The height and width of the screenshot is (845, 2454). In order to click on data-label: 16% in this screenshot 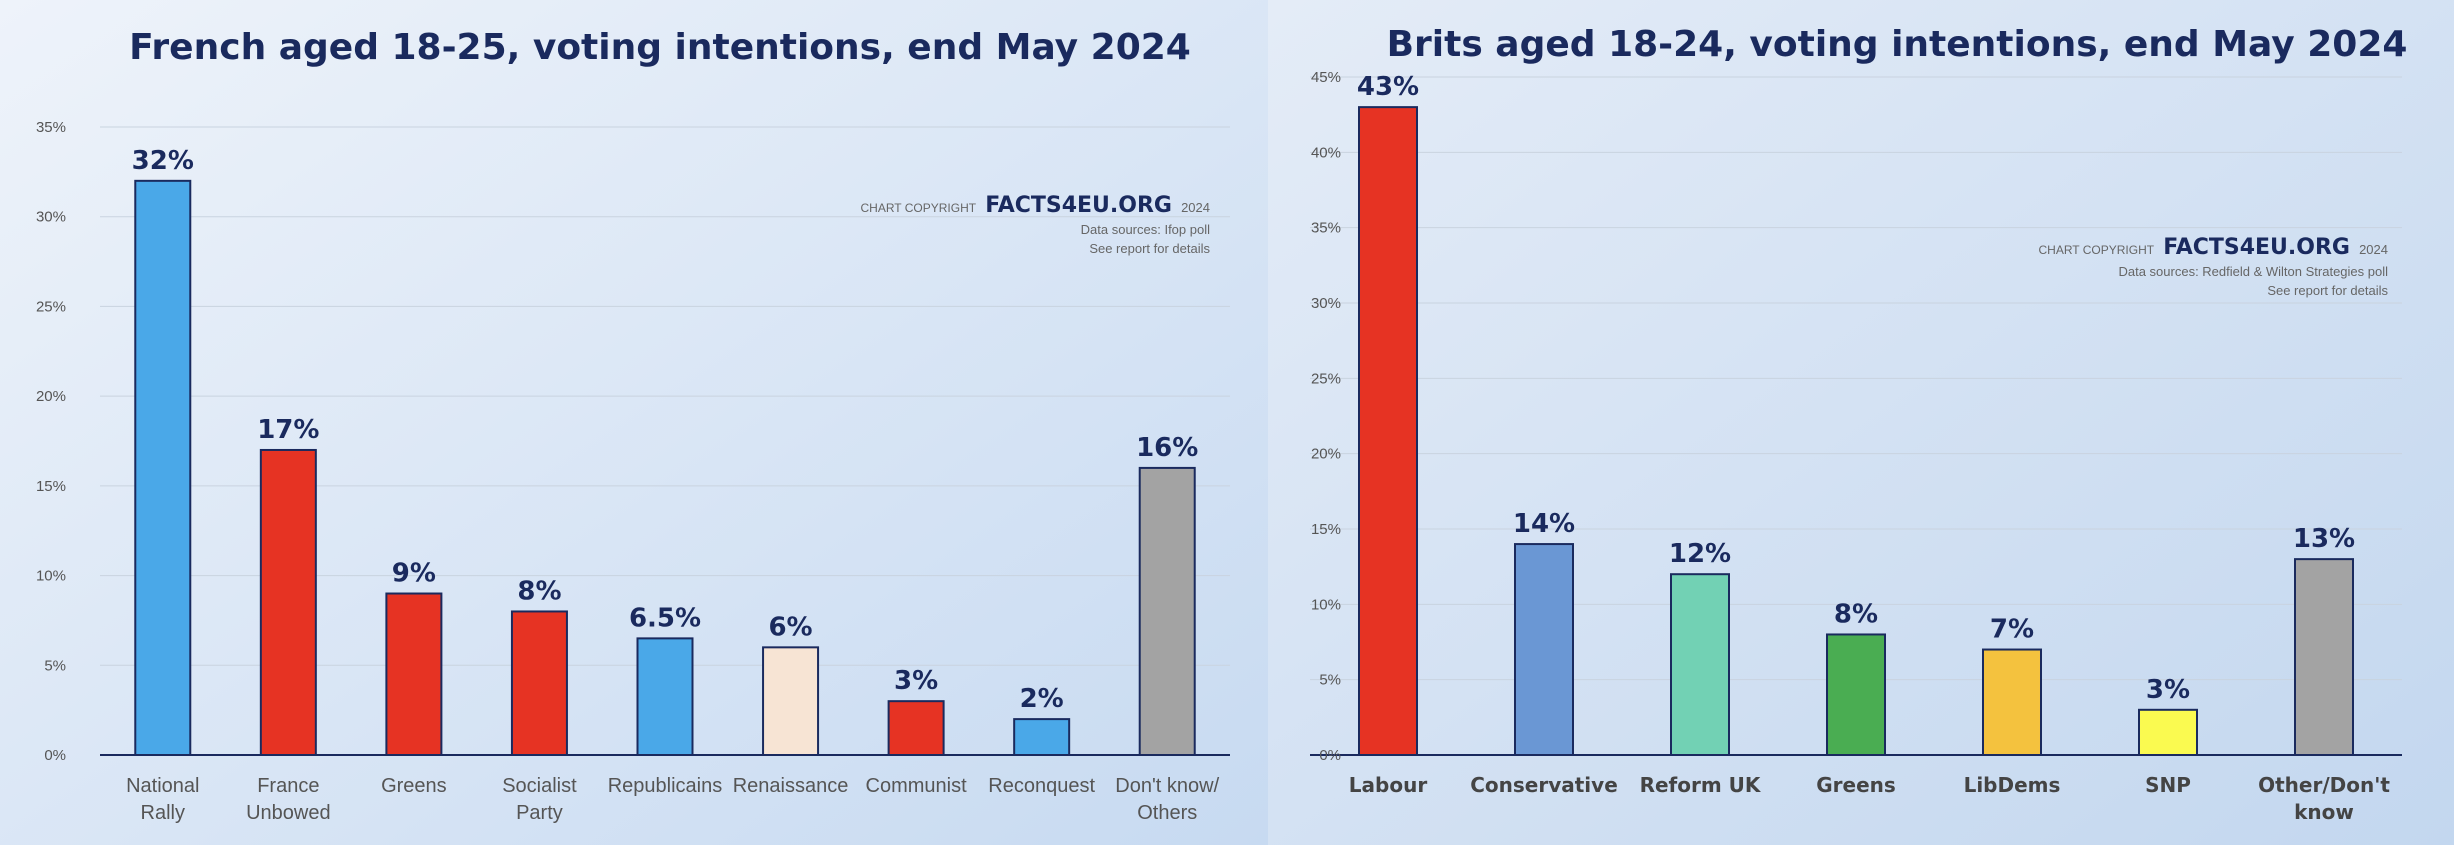, I will do `click(1167, 448)`.